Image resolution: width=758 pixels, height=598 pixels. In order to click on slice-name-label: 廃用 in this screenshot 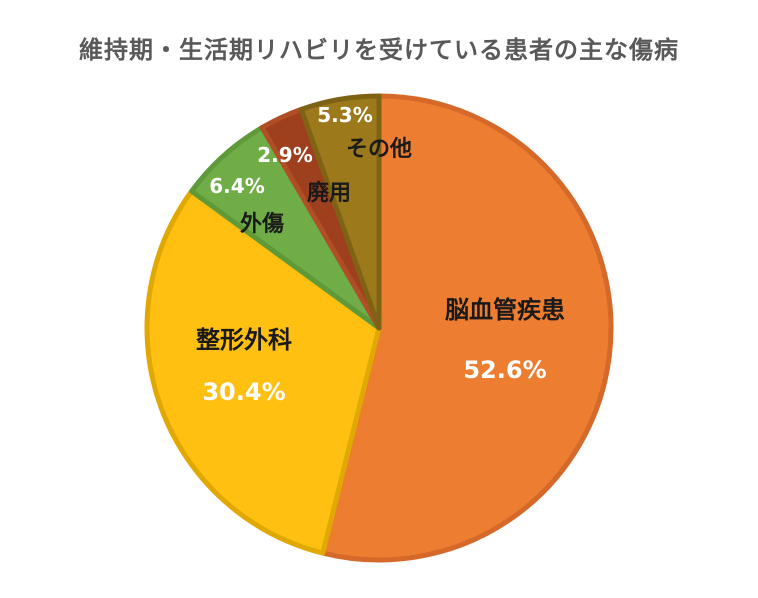, I will do `click(329, 193)`.